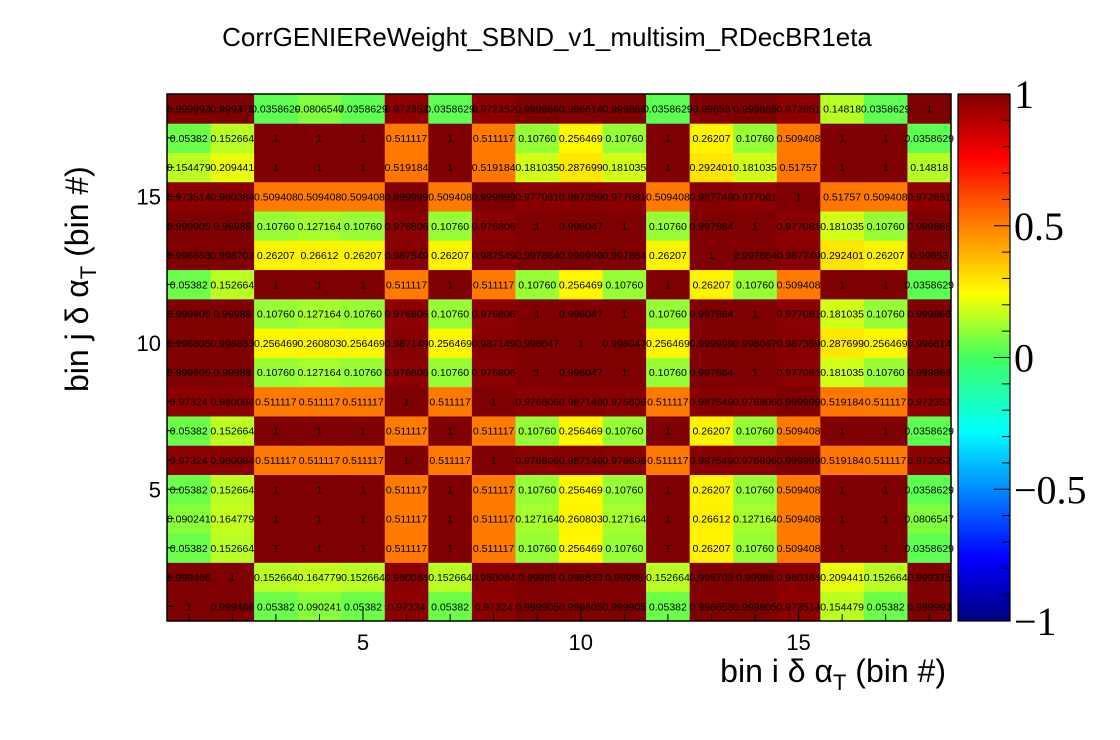  What do you see at coordinates (712, 402) in the screenshot?
I see `cell-value-label: 0.987549` at bounding box center [712, 402].